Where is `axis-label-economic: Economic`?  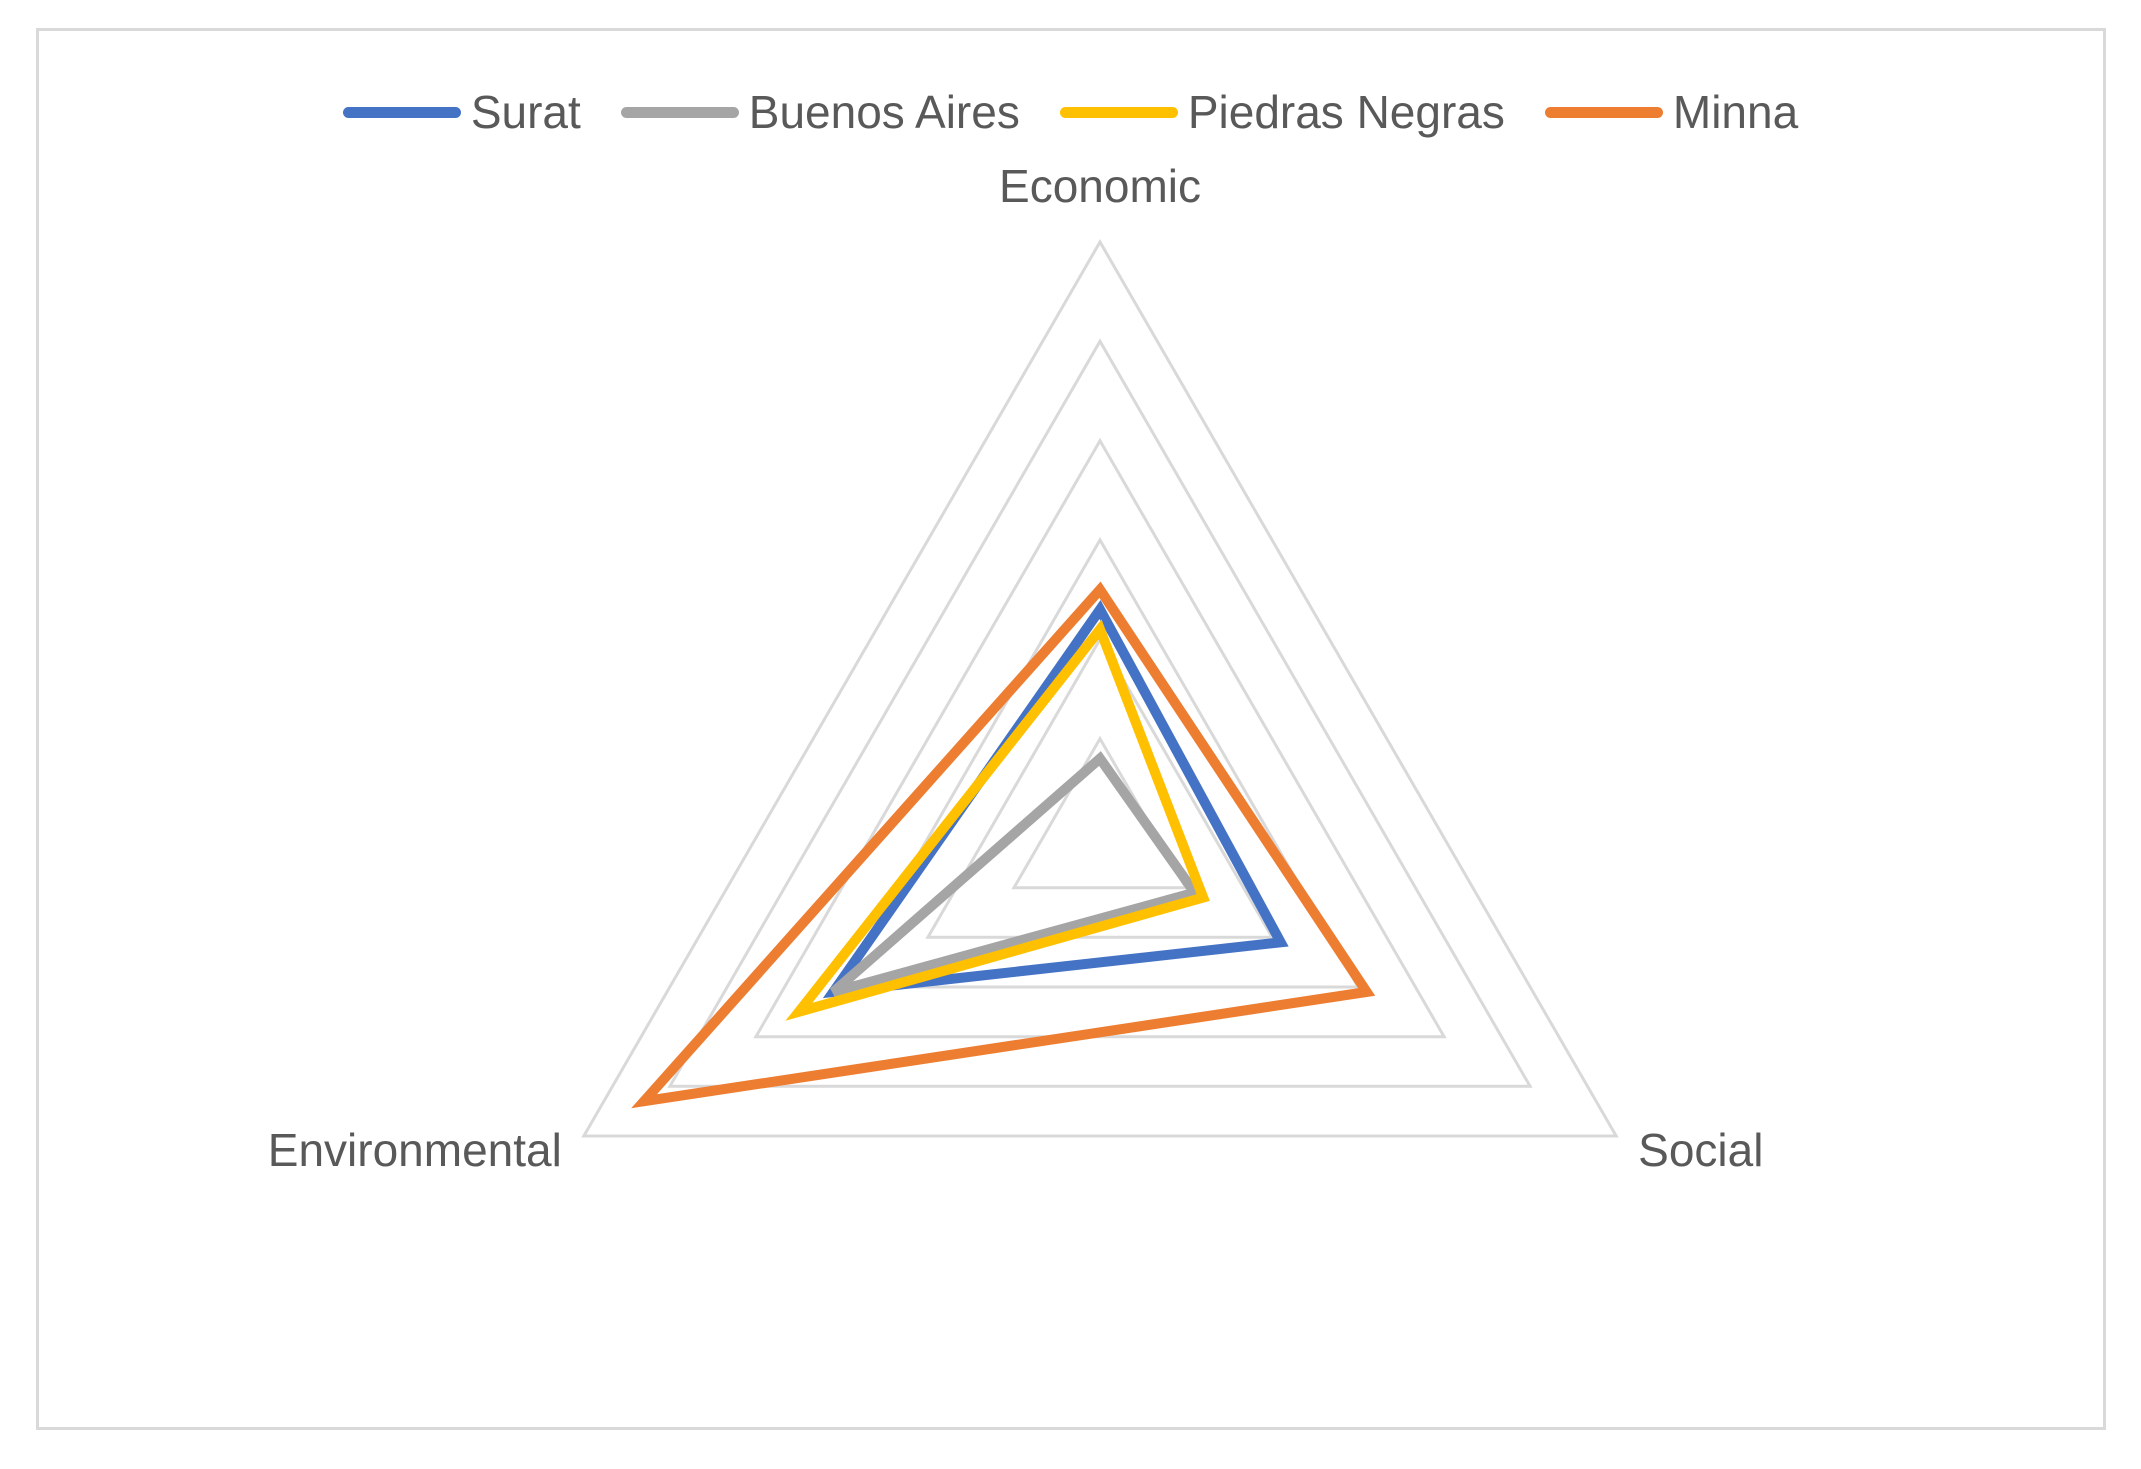 axis-label-economic: Economic is located at coordinates (1100, 186).